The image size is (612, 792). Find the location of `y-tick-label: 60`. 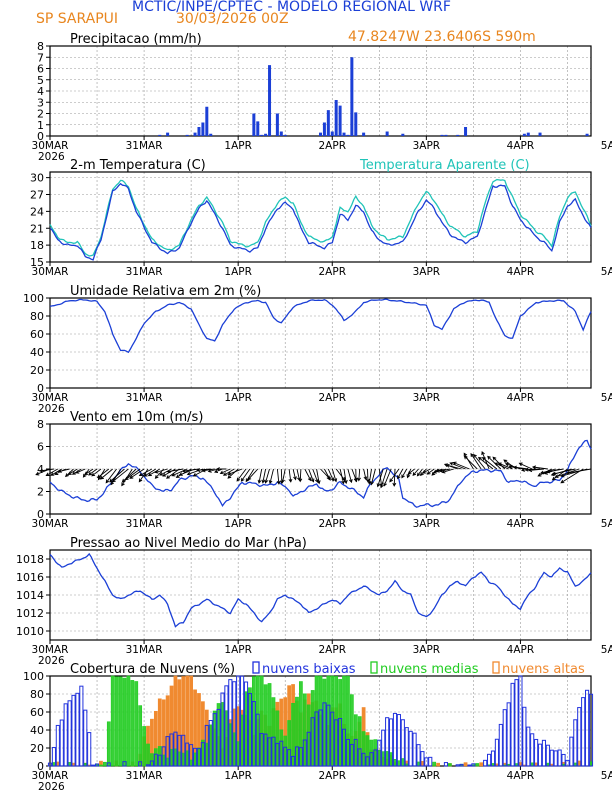

y-tick-label: 60 is located at coordinates (37, 712).